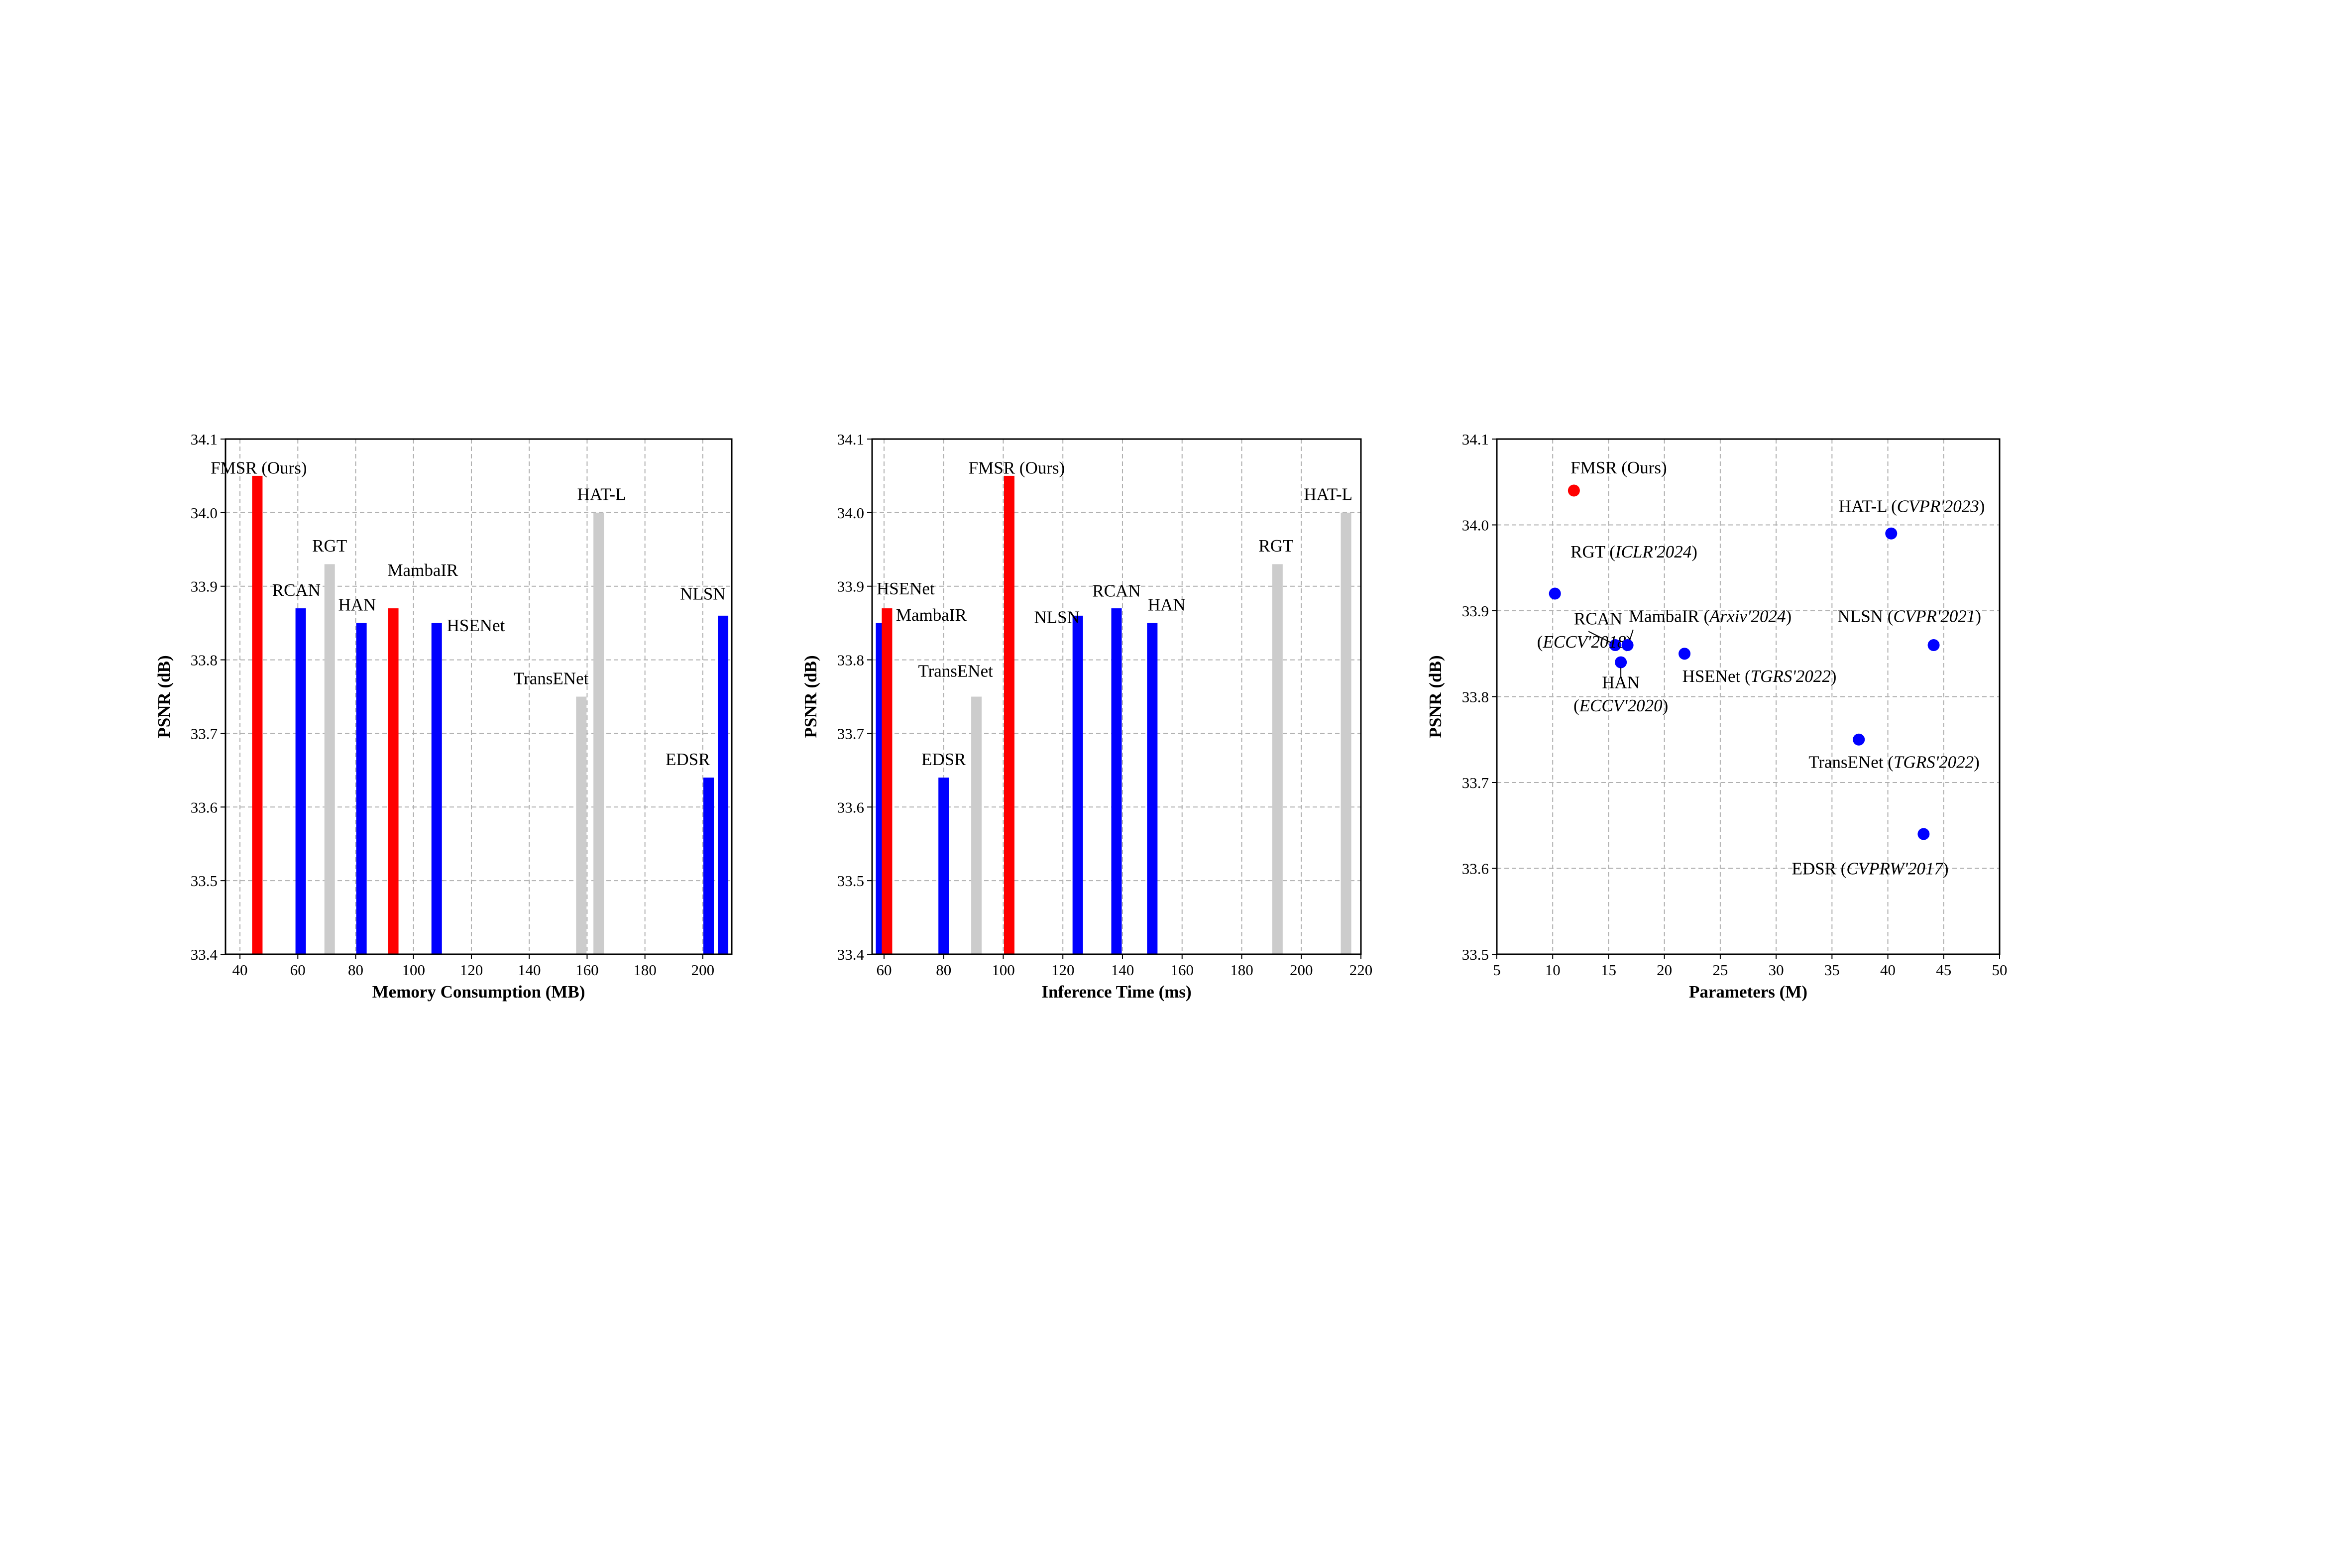 The image size is (2352, 1568). Describe the element at coordinates (1628, 645) in the screenshot. I see `point-mambair-arxiv-2024` at that location.